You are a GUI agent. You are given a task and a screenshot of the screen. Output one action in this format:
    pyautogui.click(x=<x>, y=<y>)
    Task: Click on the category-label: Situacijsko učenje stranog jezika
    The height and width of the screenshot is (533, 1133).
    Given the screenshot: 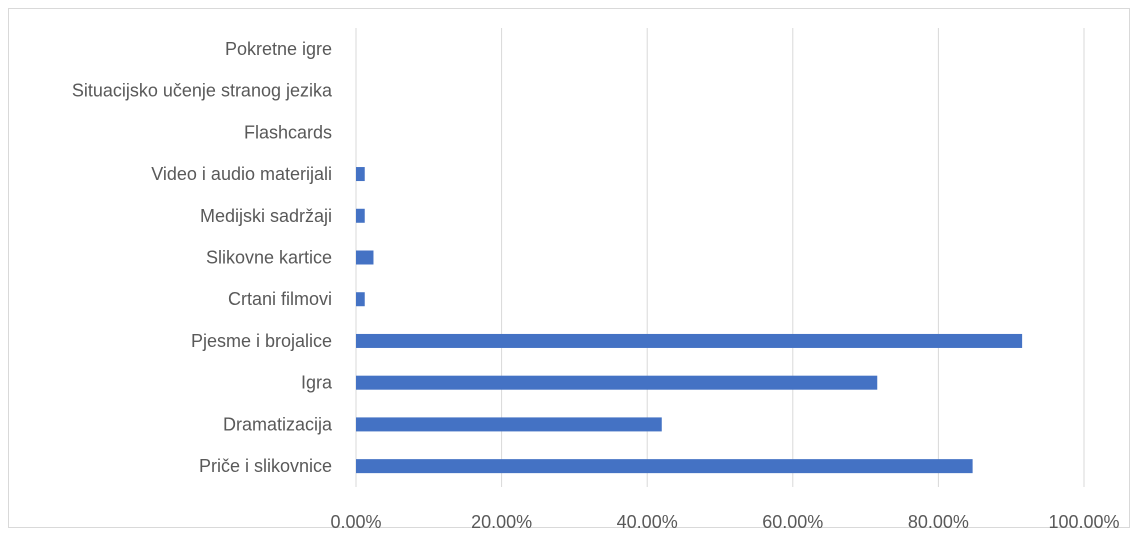 What is the action you would take?
    pyautogui.click(x=202, y=91)
    